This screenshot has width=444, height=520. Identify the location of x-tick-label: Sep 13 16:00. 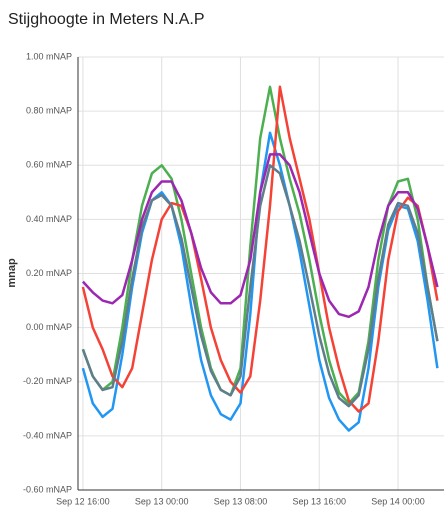
(319, 501).